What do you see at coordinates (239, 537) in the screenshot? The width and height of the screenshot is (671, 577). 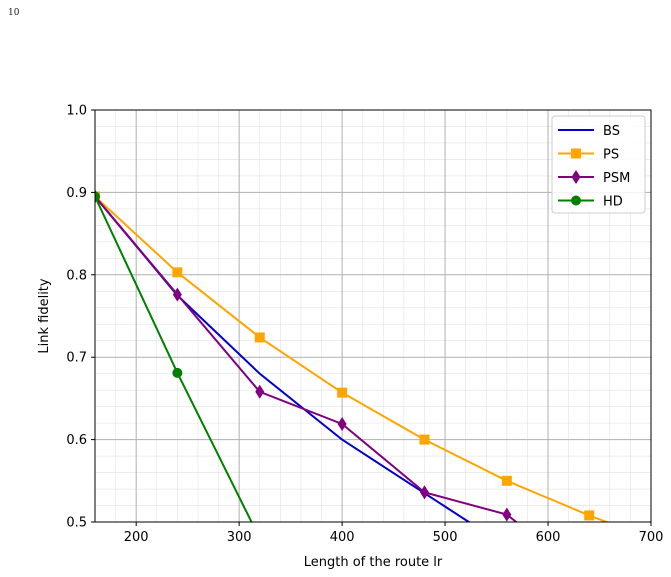 I see `x-tick-label: 300` at bounding box center [239, 537].